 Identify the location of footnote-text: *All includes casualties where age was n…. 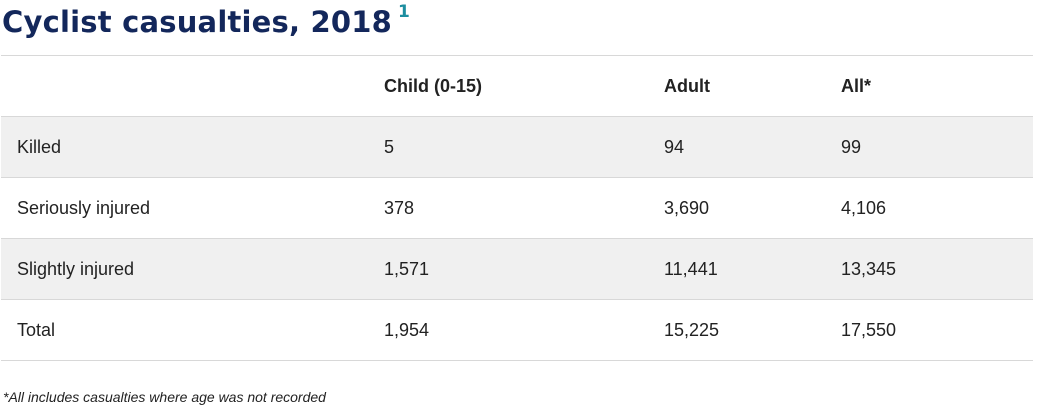
(164, 397).